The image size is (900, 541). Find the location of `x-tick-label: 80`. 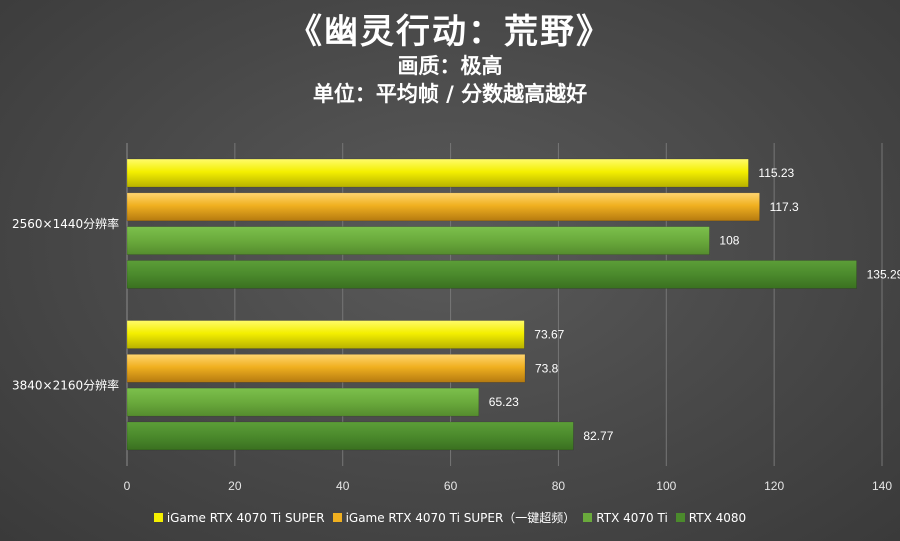

x-tick-label: 80 is located at coordinates (559, 486).